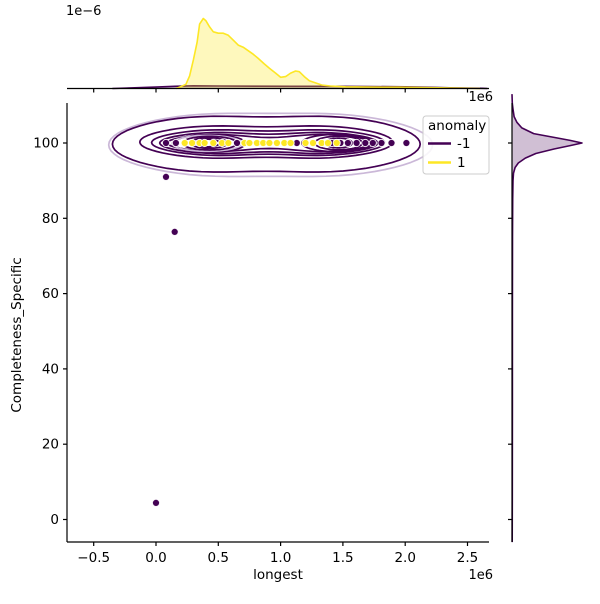 The width and height of the screenshot is (600, 604). Describe the element at coordinates (461, 163) in the screenshot. I see `legend-label-1: 1` at that location.